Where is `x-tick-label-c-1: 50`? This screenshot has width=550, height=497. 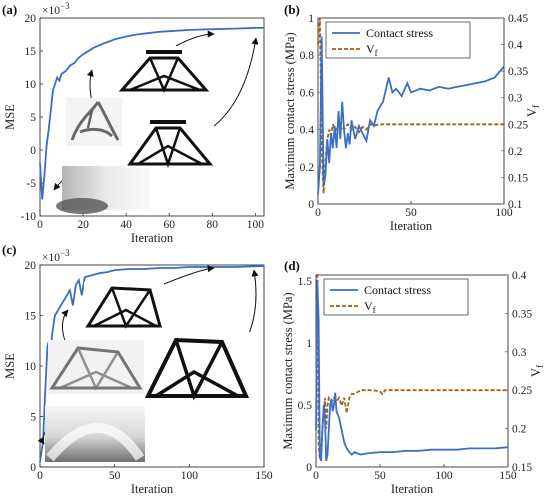
x-tick-label-c-1: 50 is located at coordinates (115, 476).